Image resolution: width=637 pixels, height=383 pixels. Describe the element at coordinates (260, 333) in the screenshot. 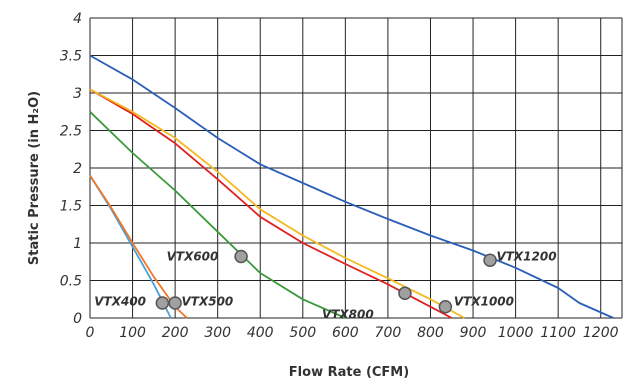

I see `x-tick-label: 400` at that location.